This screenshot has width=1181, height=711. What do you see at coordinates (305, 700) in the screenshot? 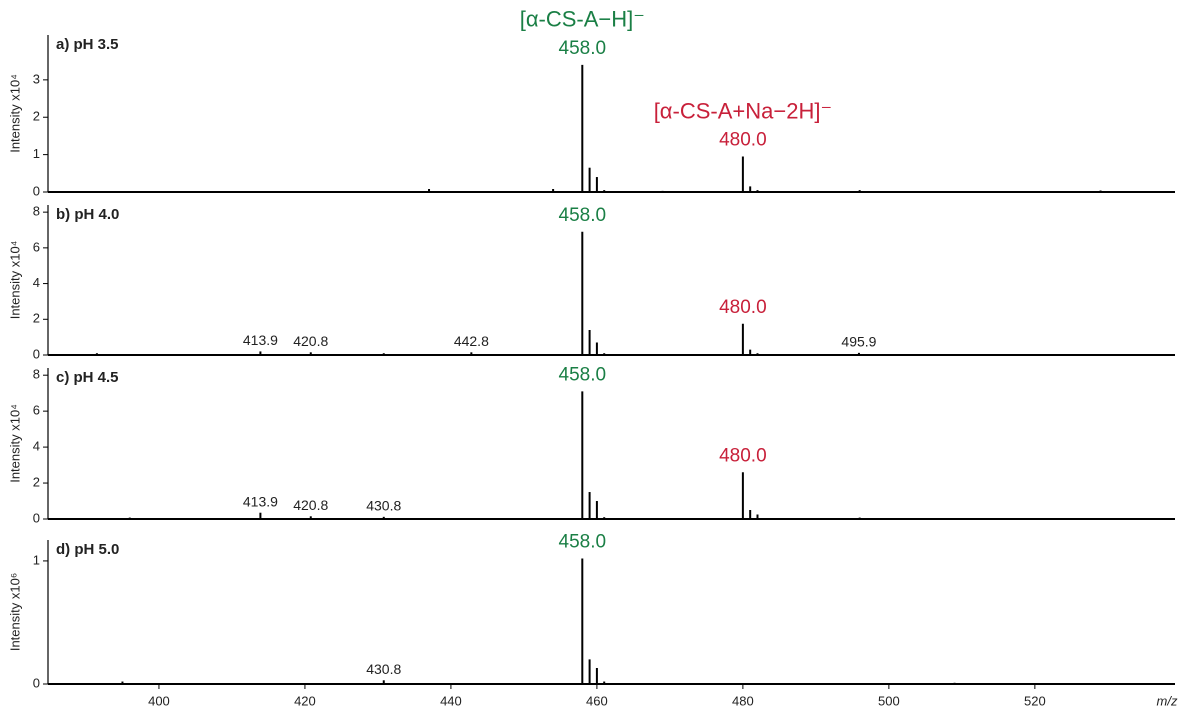
I see `x-tick-label: 420` at bounding box center [305, 700].